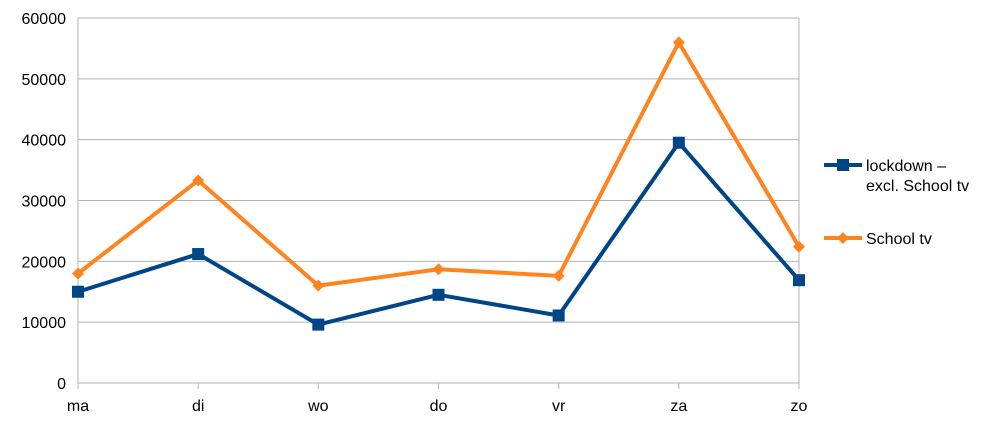  I want to click on legend-item-1: School tv, so click(878, 239).